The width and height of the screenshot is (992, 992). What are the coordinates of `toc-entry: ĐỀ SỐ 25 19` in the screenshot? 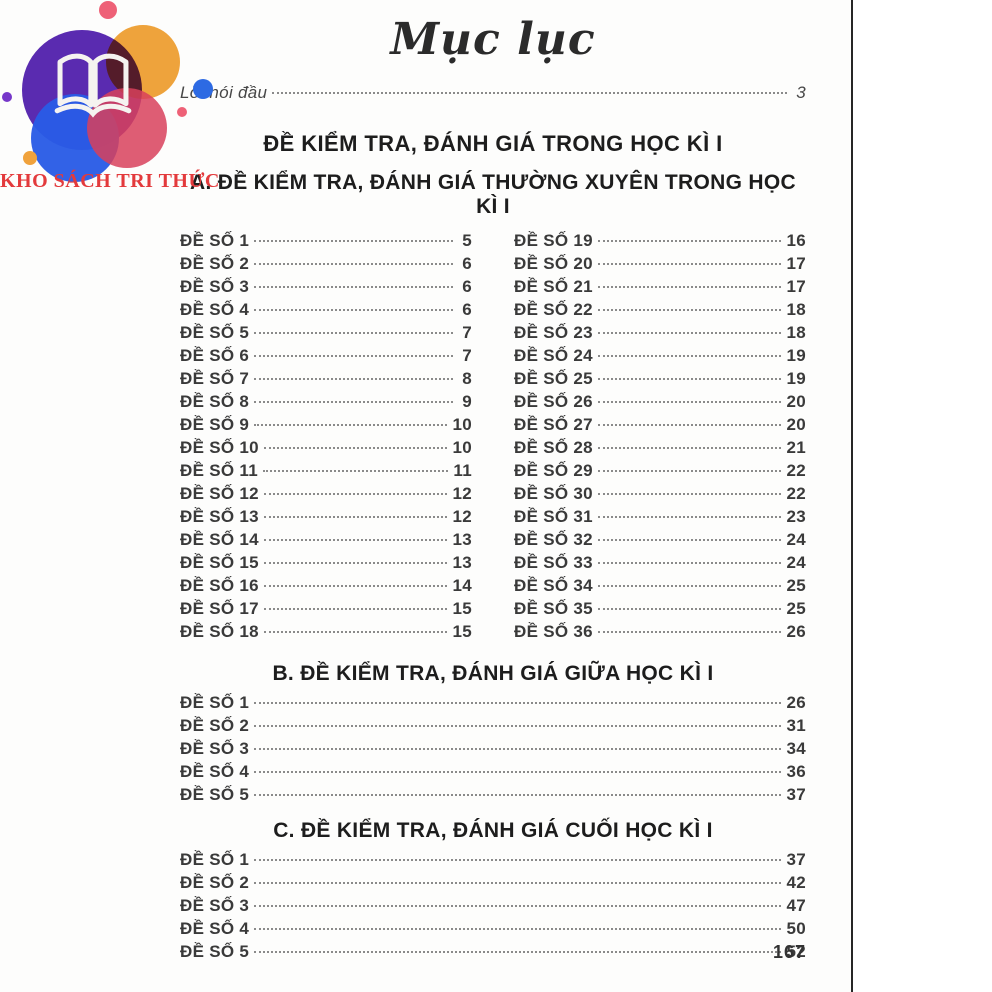 It's located at (660, 380).